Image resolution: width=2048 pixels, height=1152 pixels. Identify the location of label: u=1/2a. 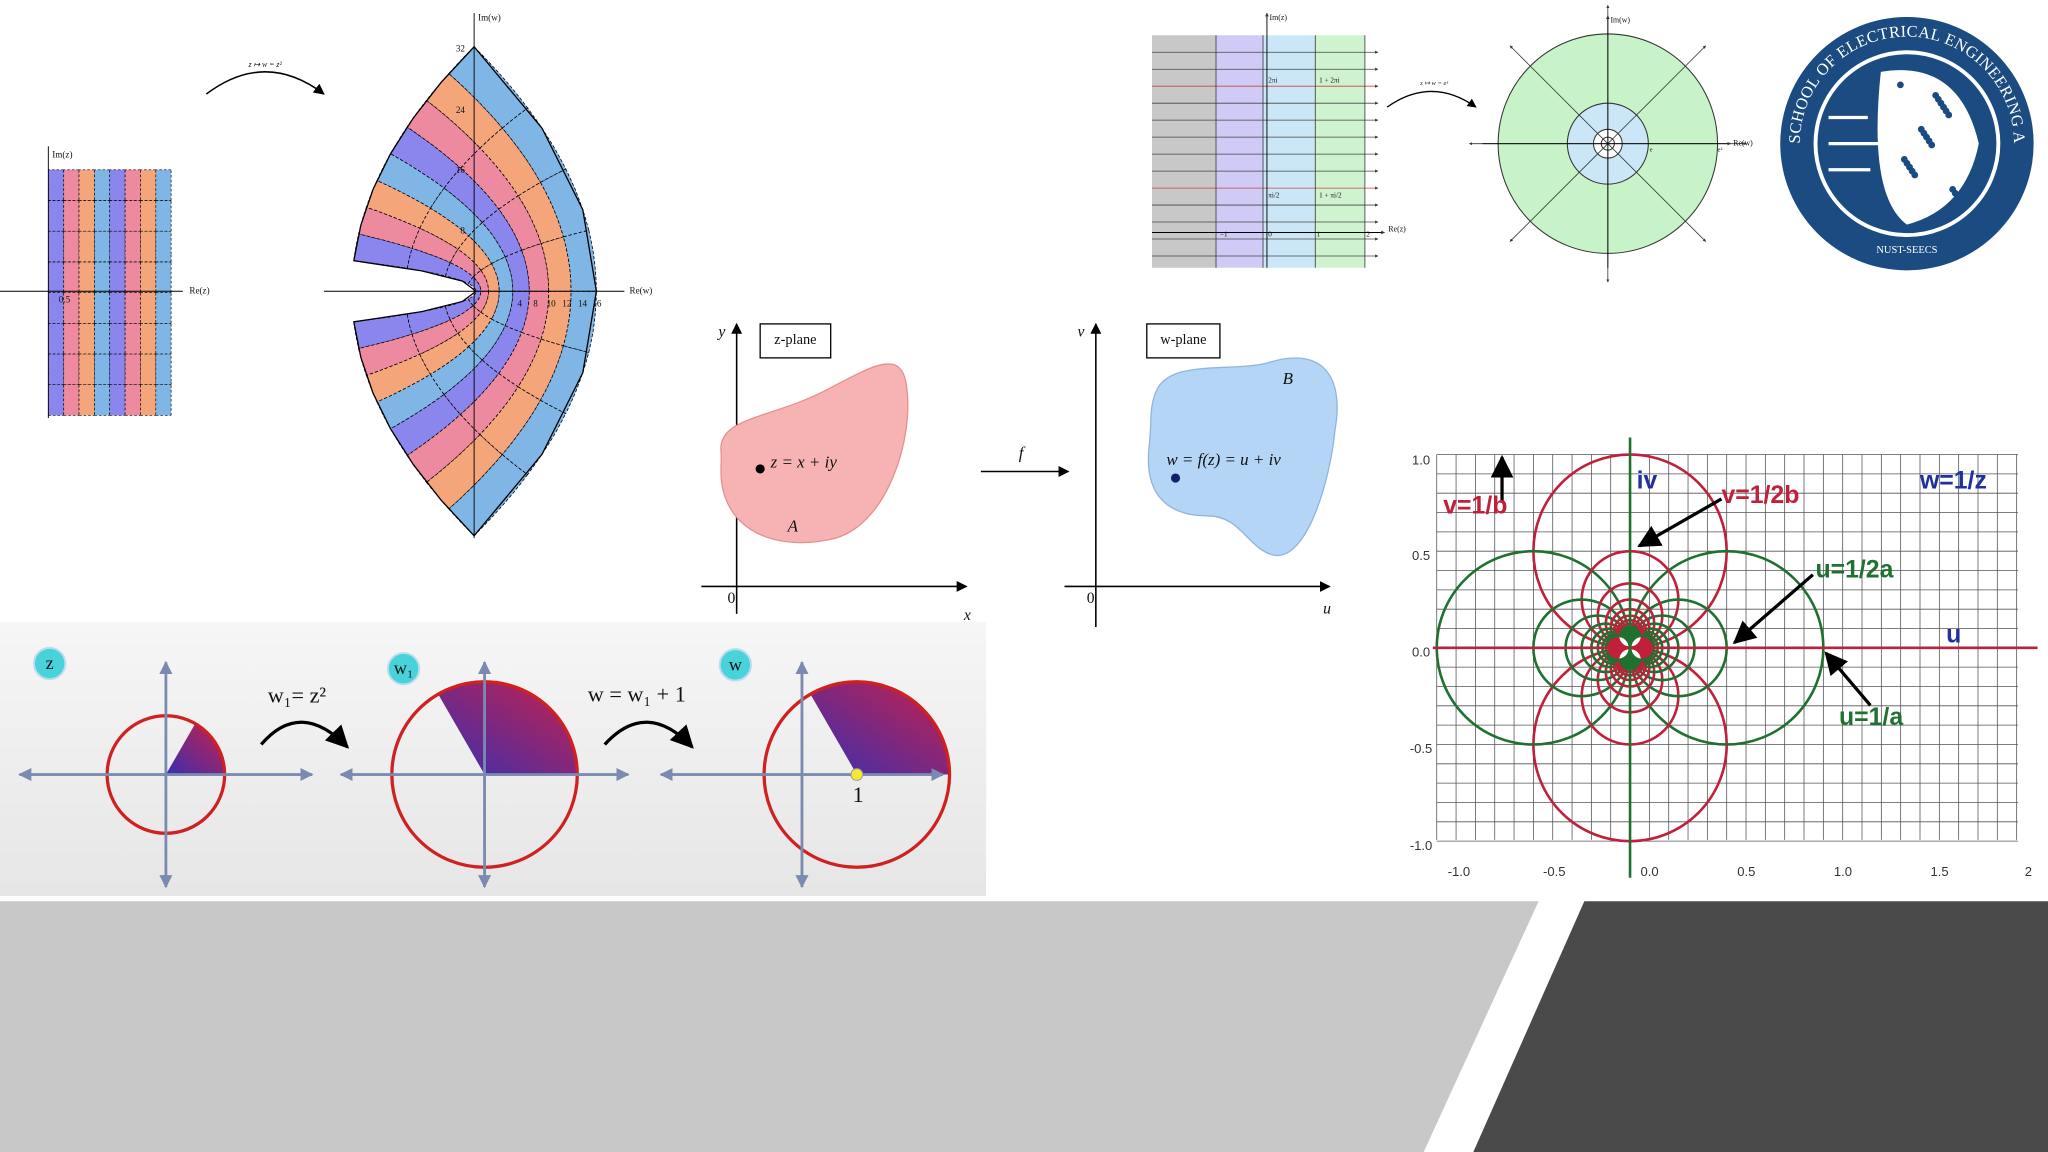
(1855, 569).